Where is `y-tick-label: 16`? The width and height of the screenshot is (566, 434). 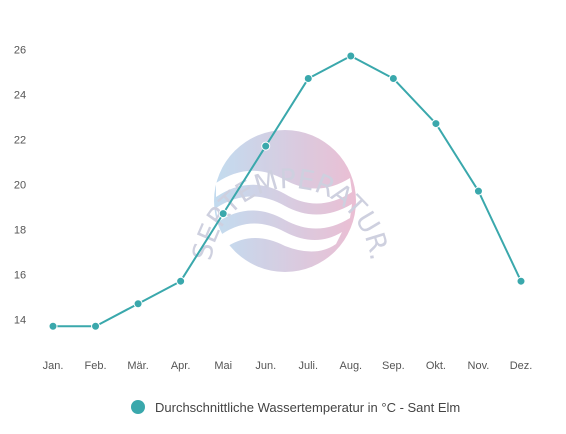
y-tick-label: 16 is located at coordinates (20, 275).